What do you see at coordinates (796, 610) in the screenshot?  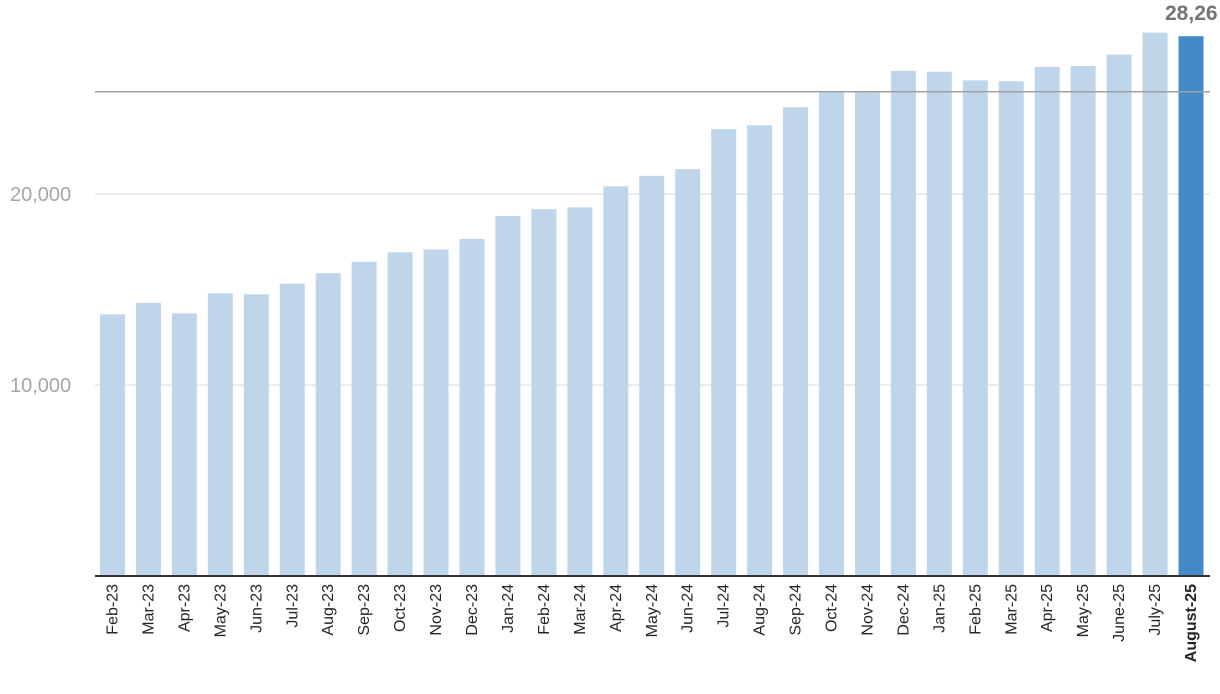 I see `x-tick-label: Sep-24` at bounding box center [796, 610].